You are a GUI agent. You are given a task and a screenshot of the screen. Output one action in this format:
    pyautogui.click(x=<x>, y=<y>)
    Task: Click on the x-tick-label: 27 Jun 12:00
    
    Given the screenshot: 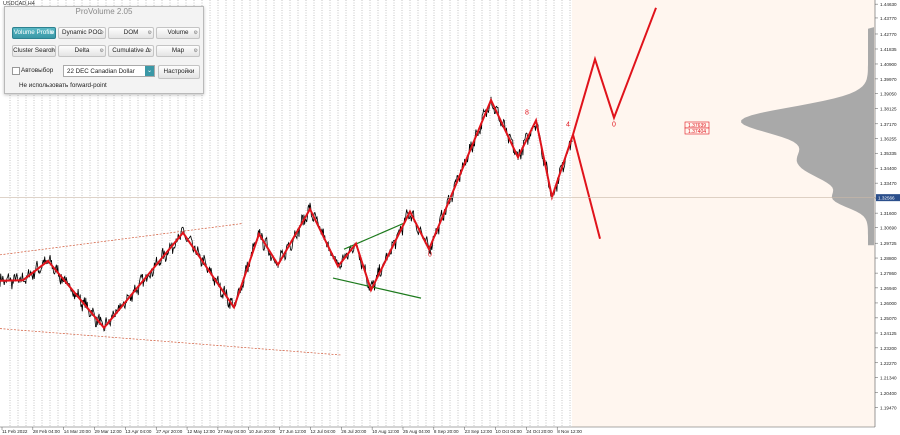 What is the action you would take?
    pyautogui.click(x=293, y=431)
    